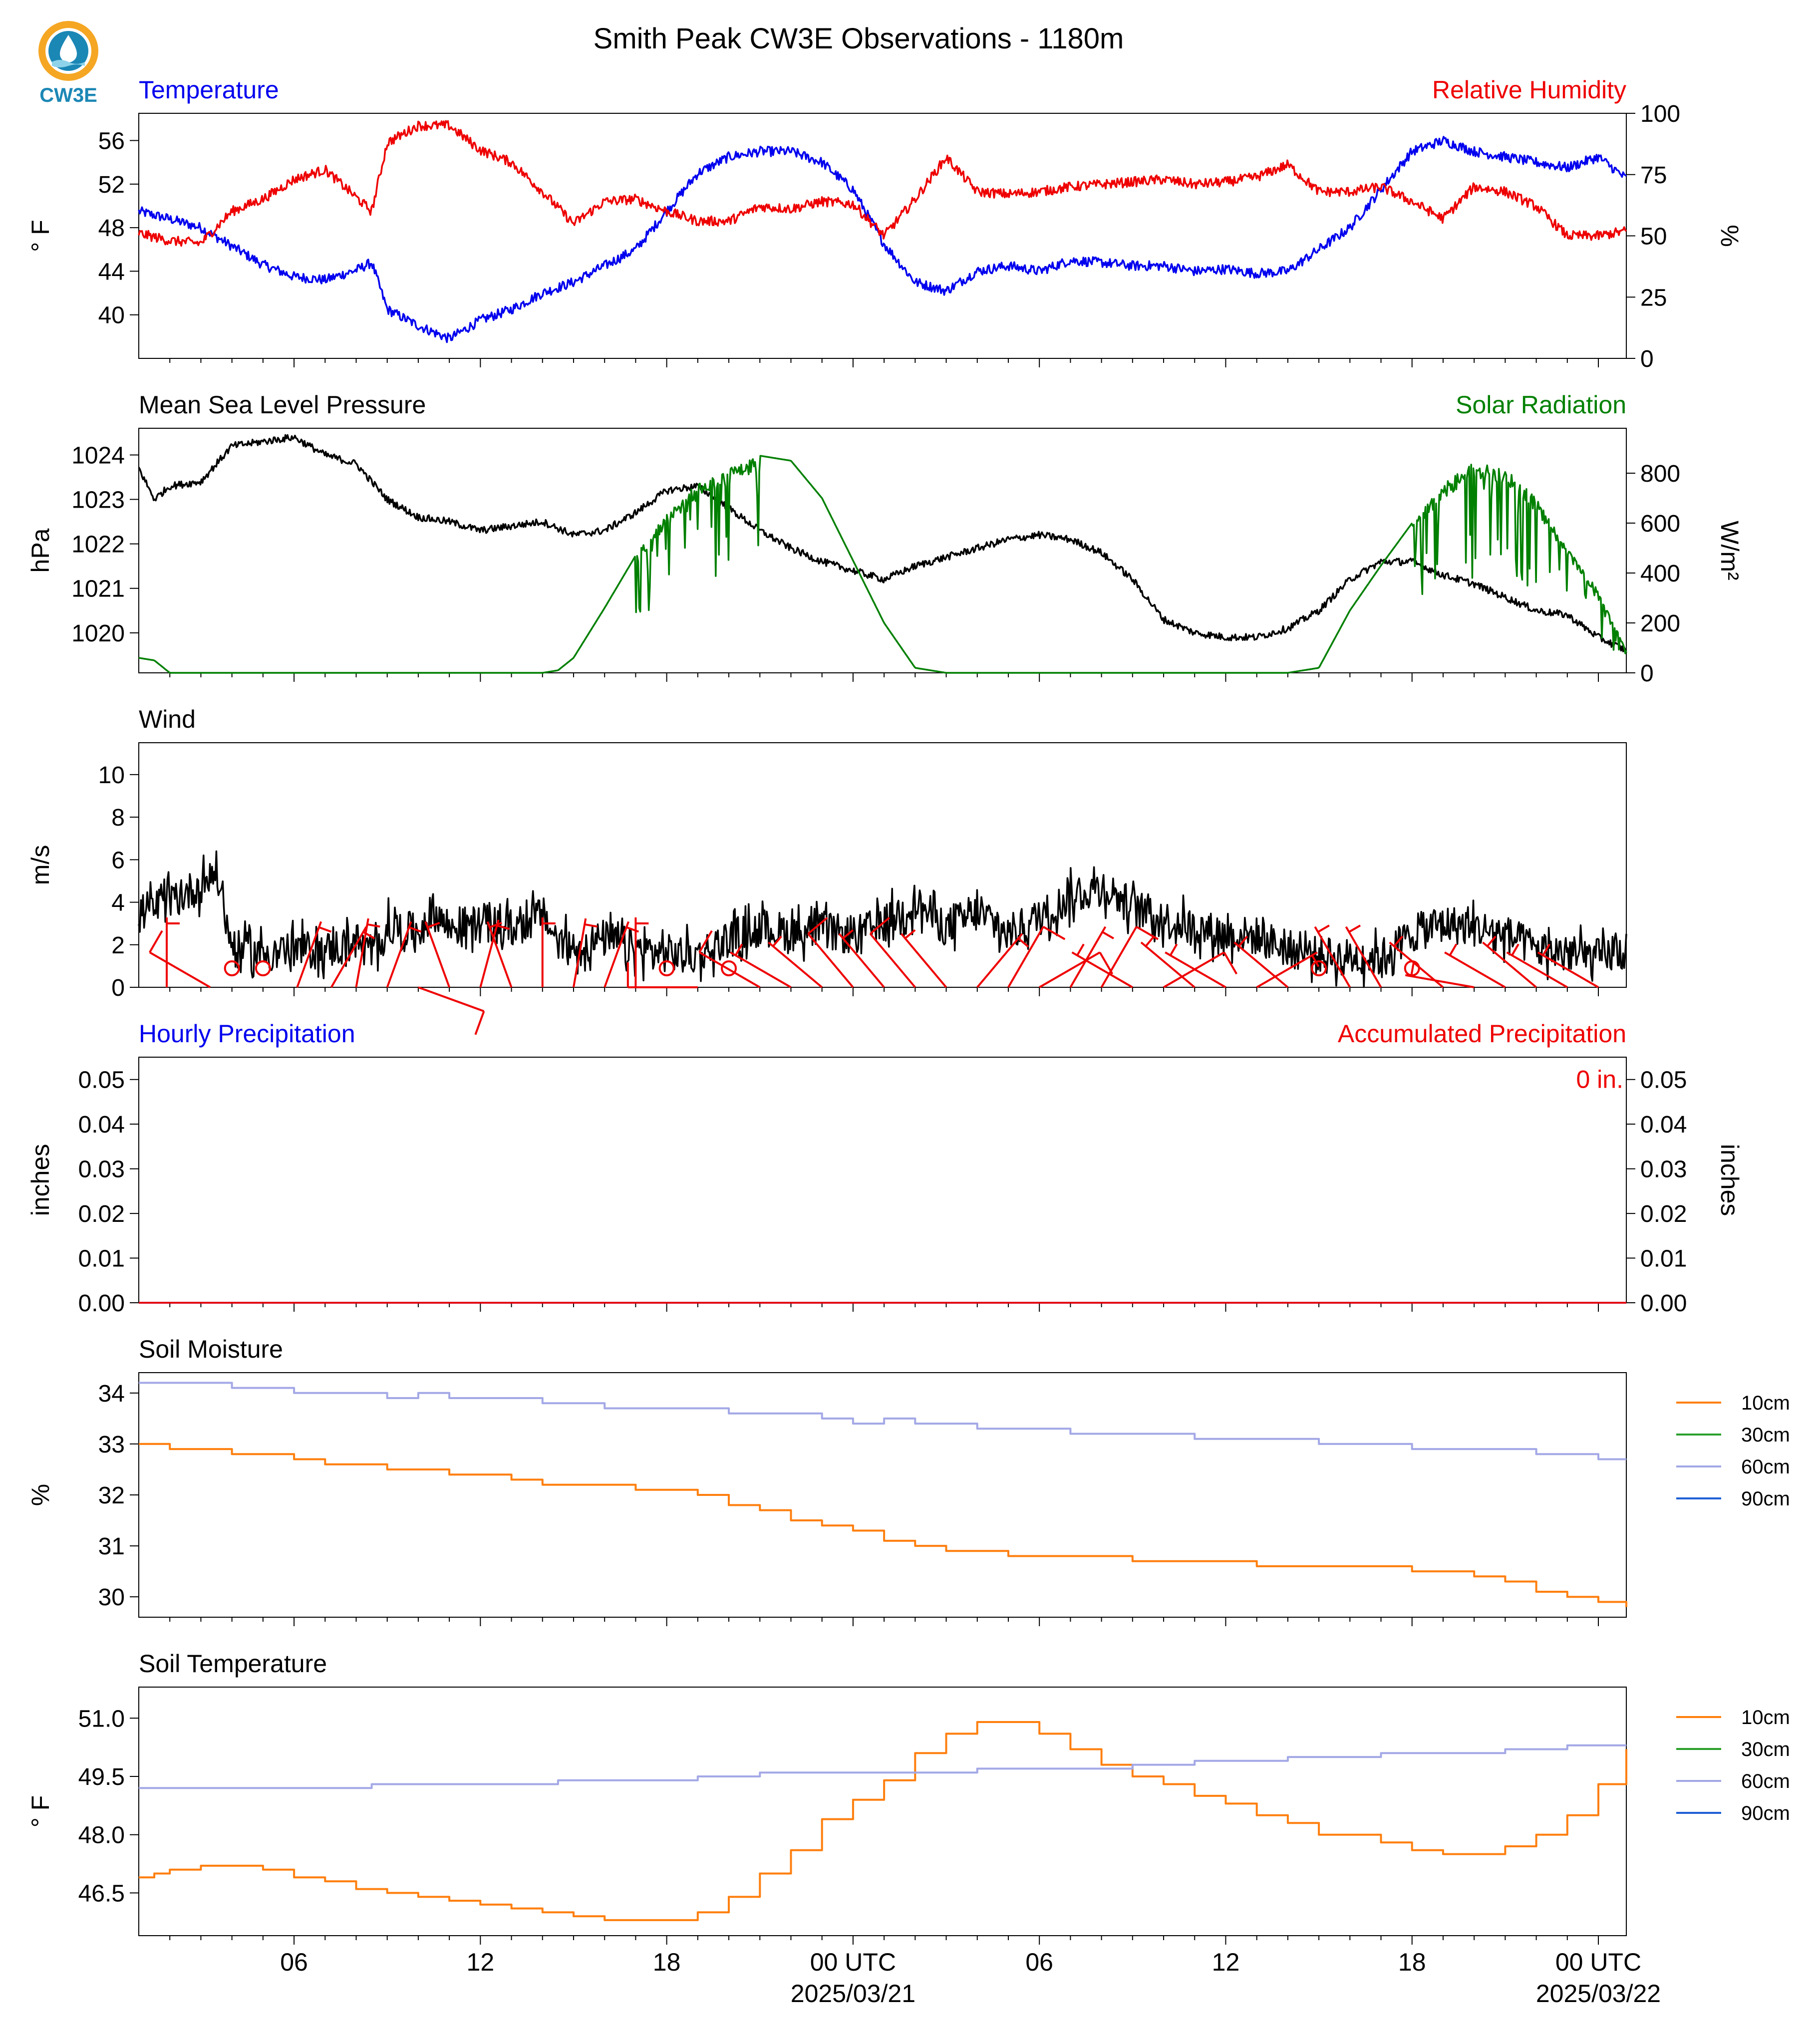  What do you see at coordinates (111, 1394) in the screenshot?
I see `y-tick-label-left: 34` at bounding box center [111, 1394].